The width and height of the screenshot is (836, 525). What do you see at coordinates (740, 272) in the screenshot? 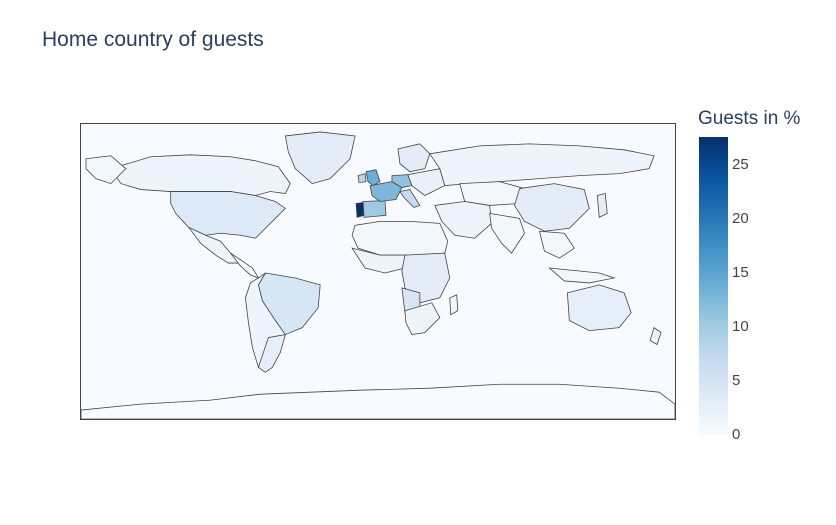
I see `colorbar-tick-15: 15` at bounding box center [740, 272].